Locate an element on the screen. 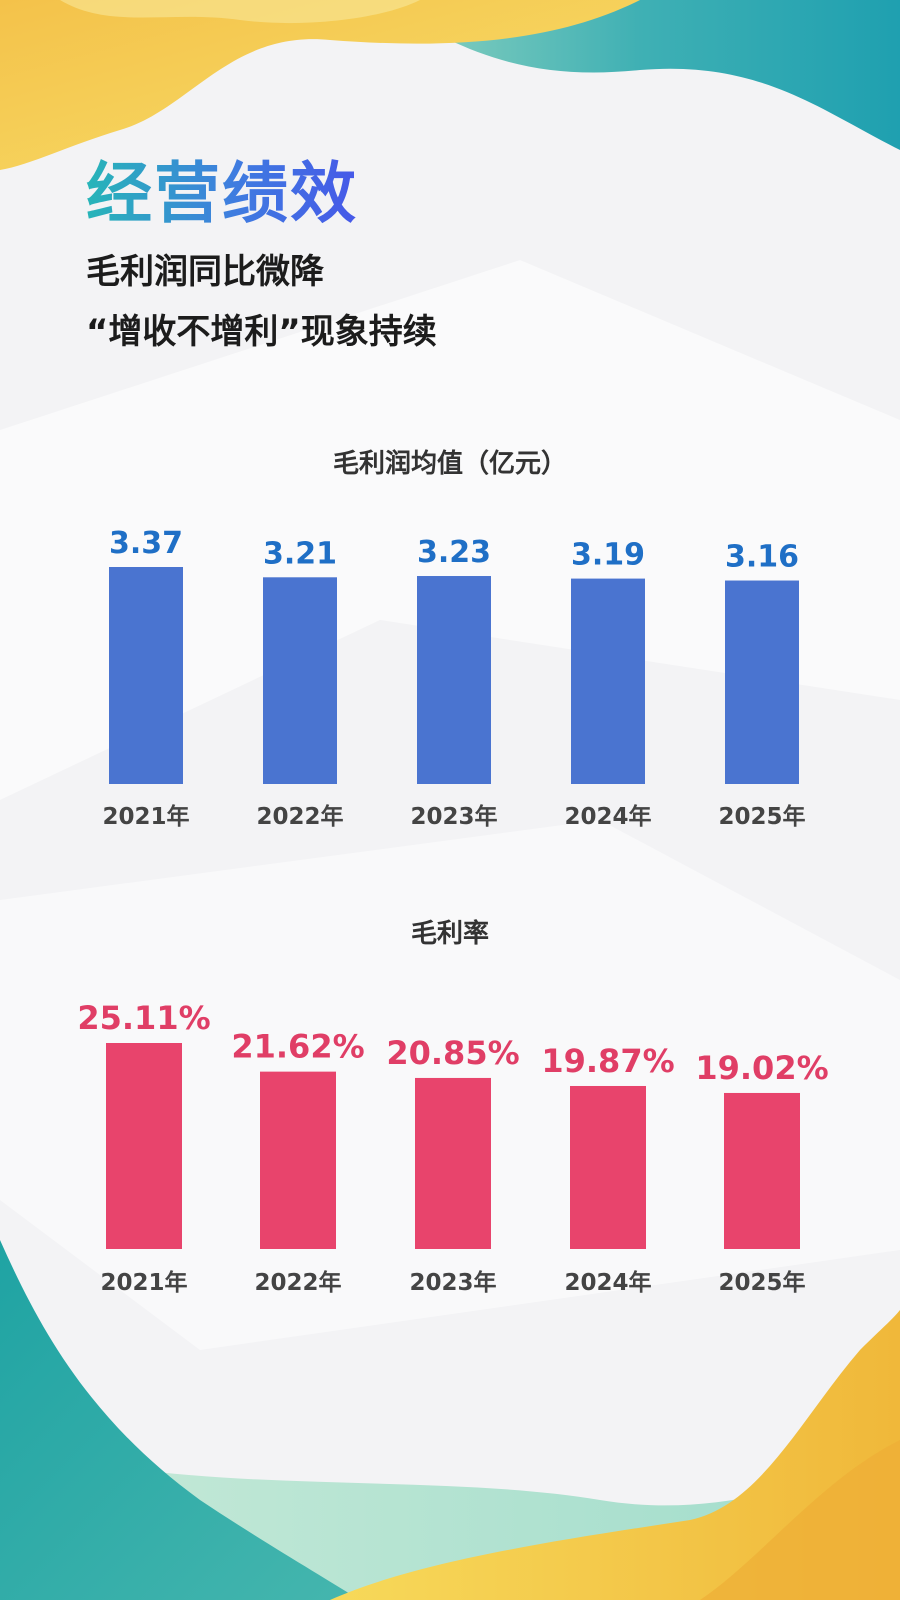 This screenshot has height=1600, width=900. profit-data-label-4: 3.19 is located at coordinates (608, 555).